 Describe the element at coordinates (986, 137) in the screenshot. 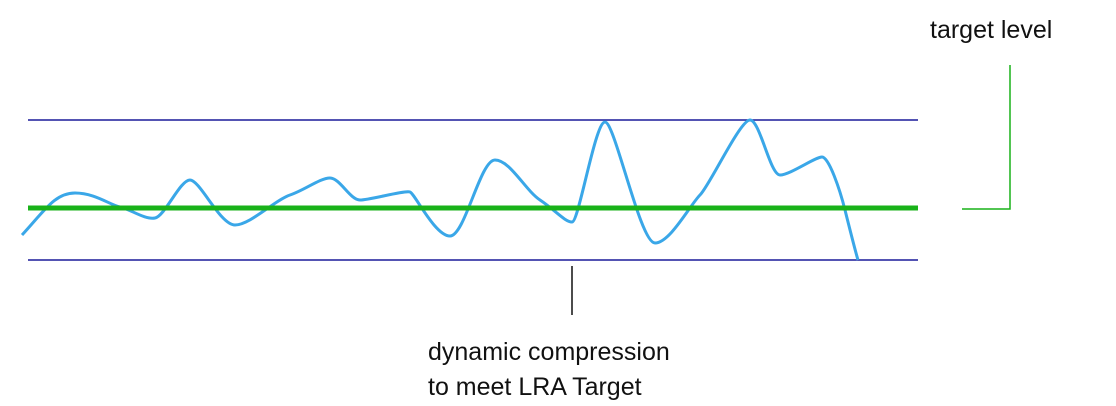

I see `target-bracket` at that location.